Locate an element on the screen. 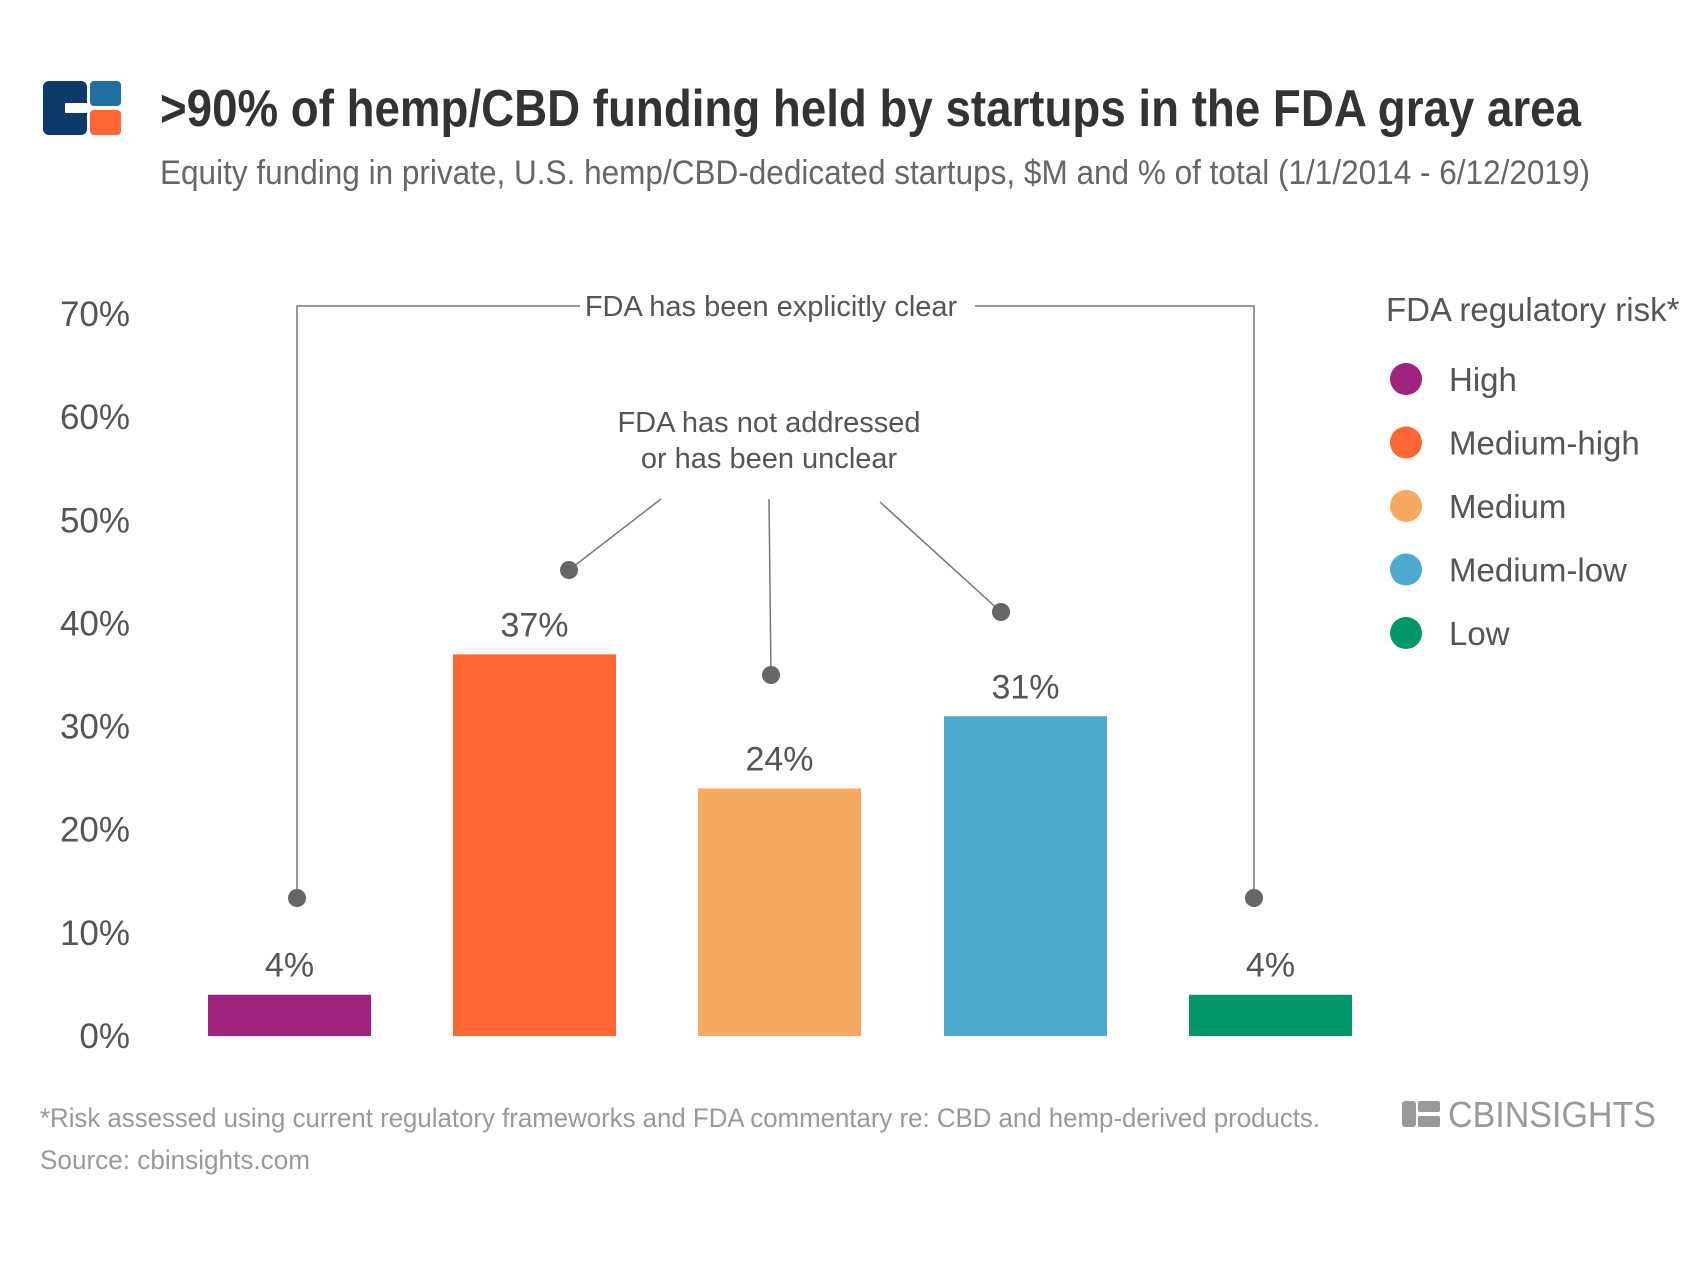 This screenshot has width=1687, height=1265. annotation-unclear-line1: FDA has not addressed is located at coordinates (768, 423).